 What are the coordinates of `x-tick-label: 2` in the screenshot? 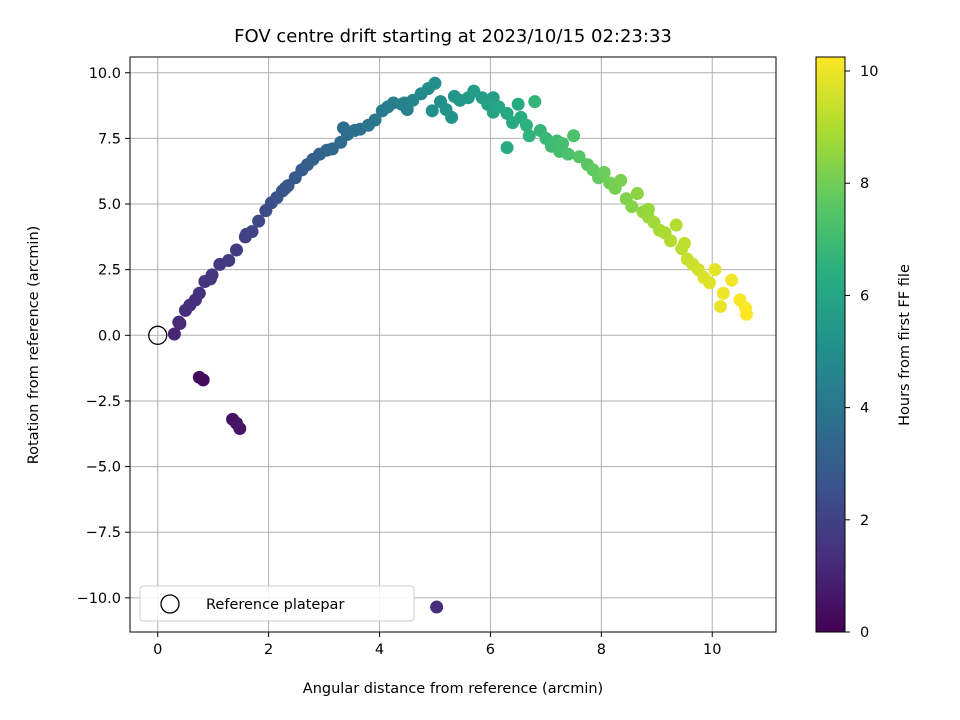 It's located at (268, 650).